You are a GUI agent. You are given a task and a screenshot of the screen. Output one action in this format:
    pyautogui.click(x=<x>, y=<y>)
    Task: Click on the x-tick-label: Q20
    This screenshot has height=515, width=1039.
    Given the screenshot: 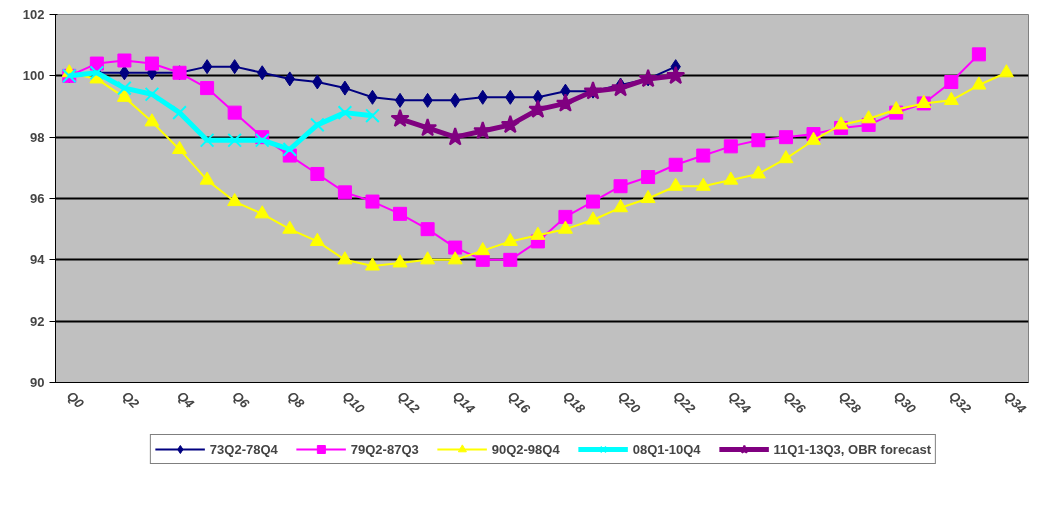 What is the action you would take?
    pyautogui.click(x=629, y=402)
    